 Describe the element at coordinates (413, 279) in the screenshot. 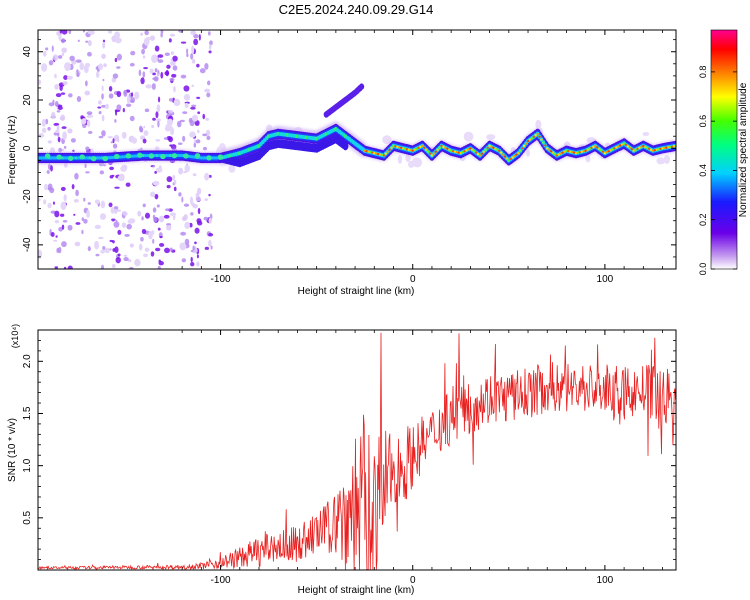

I see `spectrogram-x-tick-label: 0` at that location.